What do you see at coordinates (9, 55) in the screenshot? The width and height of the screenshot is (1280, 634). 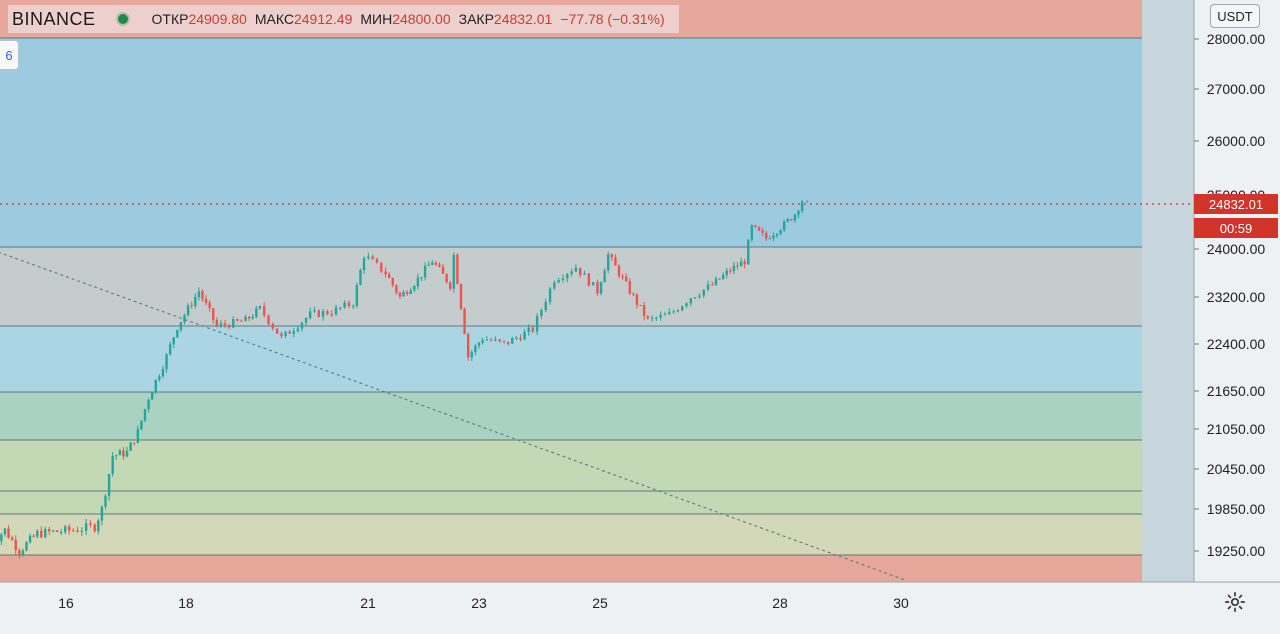 I see `side-panel-tab: 6` at bounding box center [9, 55].